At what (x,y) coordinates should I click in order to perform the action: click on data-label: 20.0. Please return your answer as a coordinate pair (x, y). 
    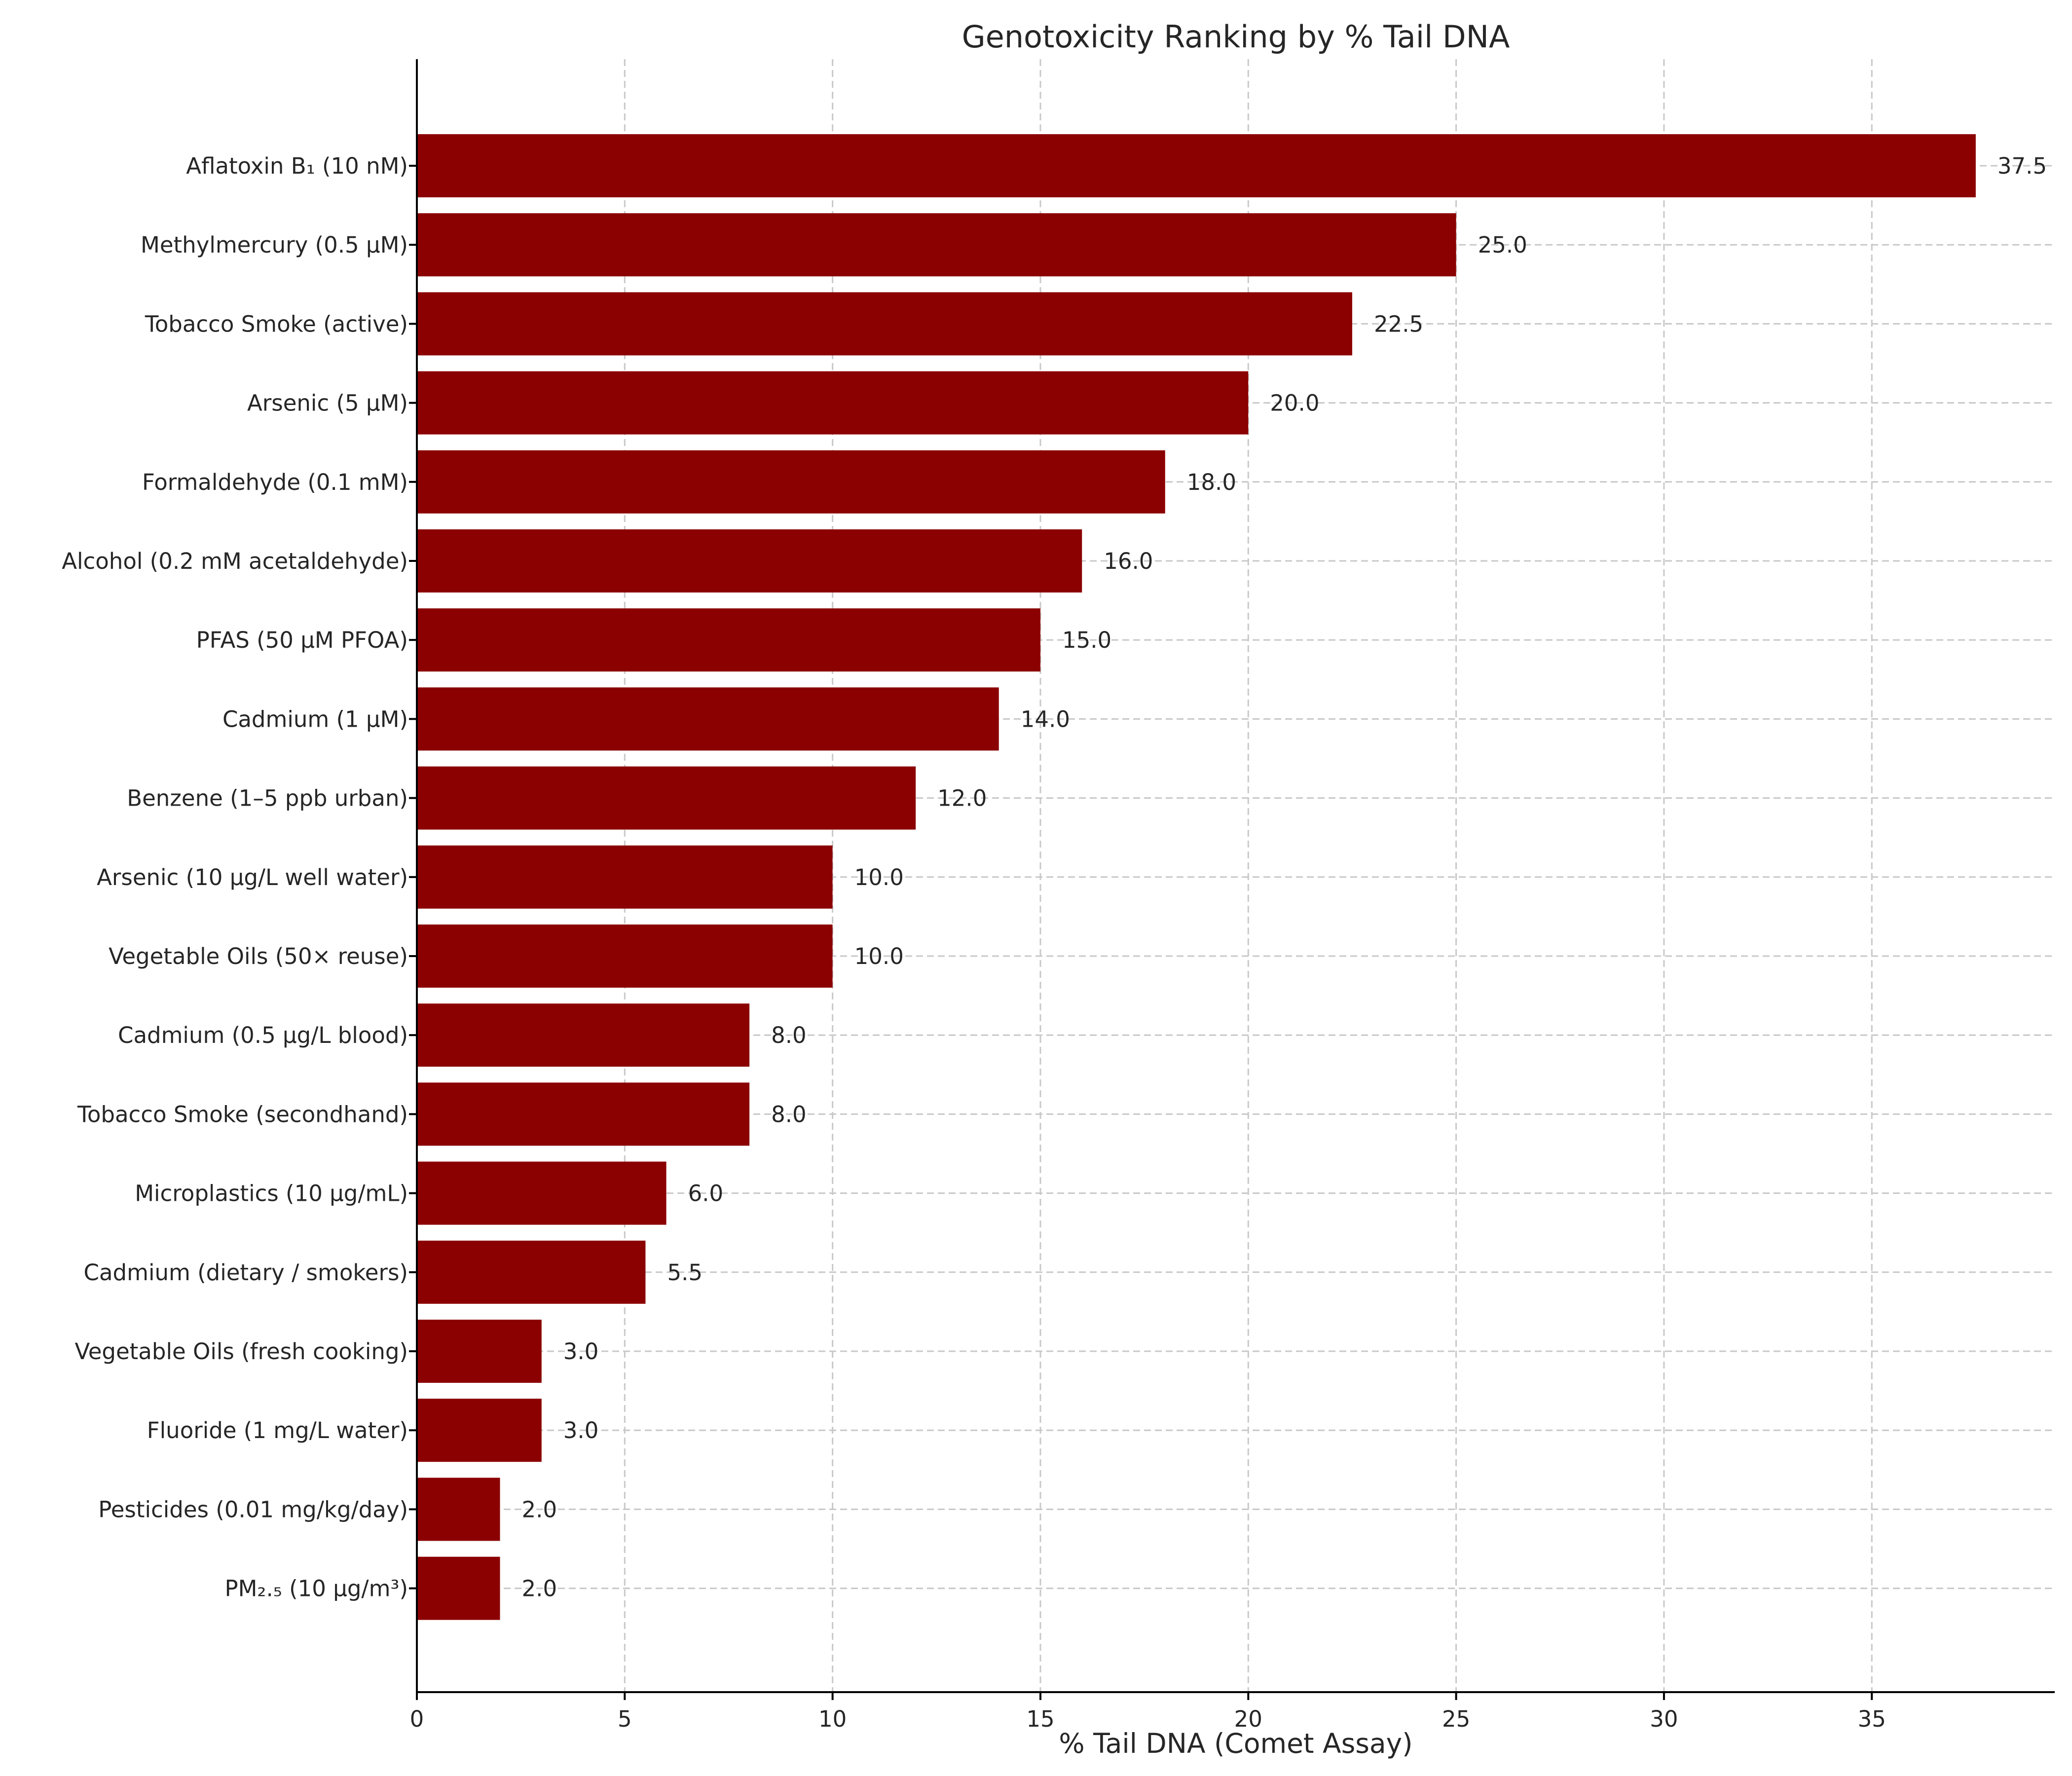
    Looking at the image, I should click on (1295, 403).